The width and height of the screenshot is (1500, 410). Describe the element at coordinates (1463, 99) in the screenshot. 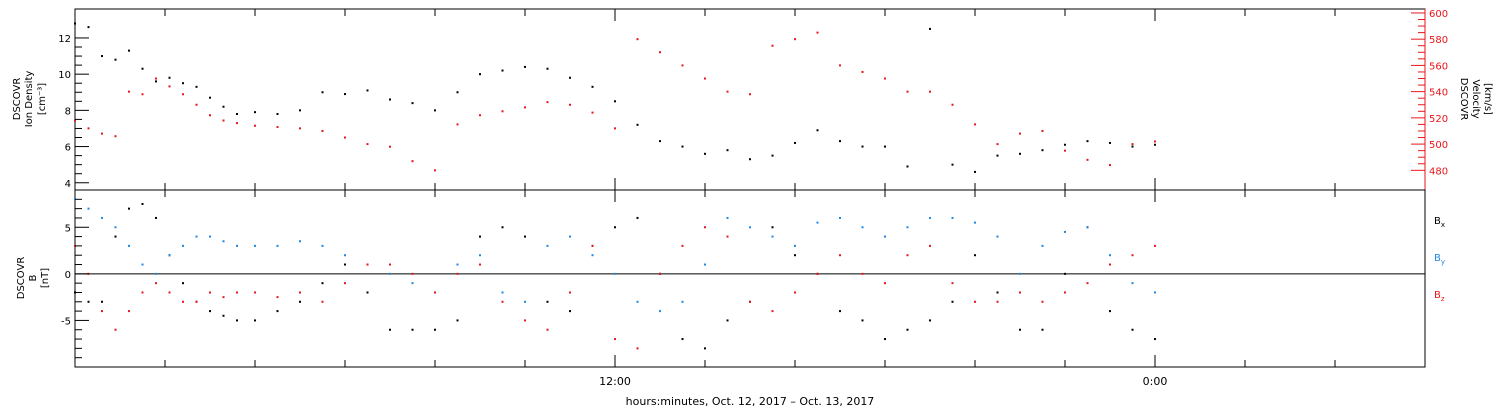

I see `velocity-ylabel-line1: DSCOVR` at that location.